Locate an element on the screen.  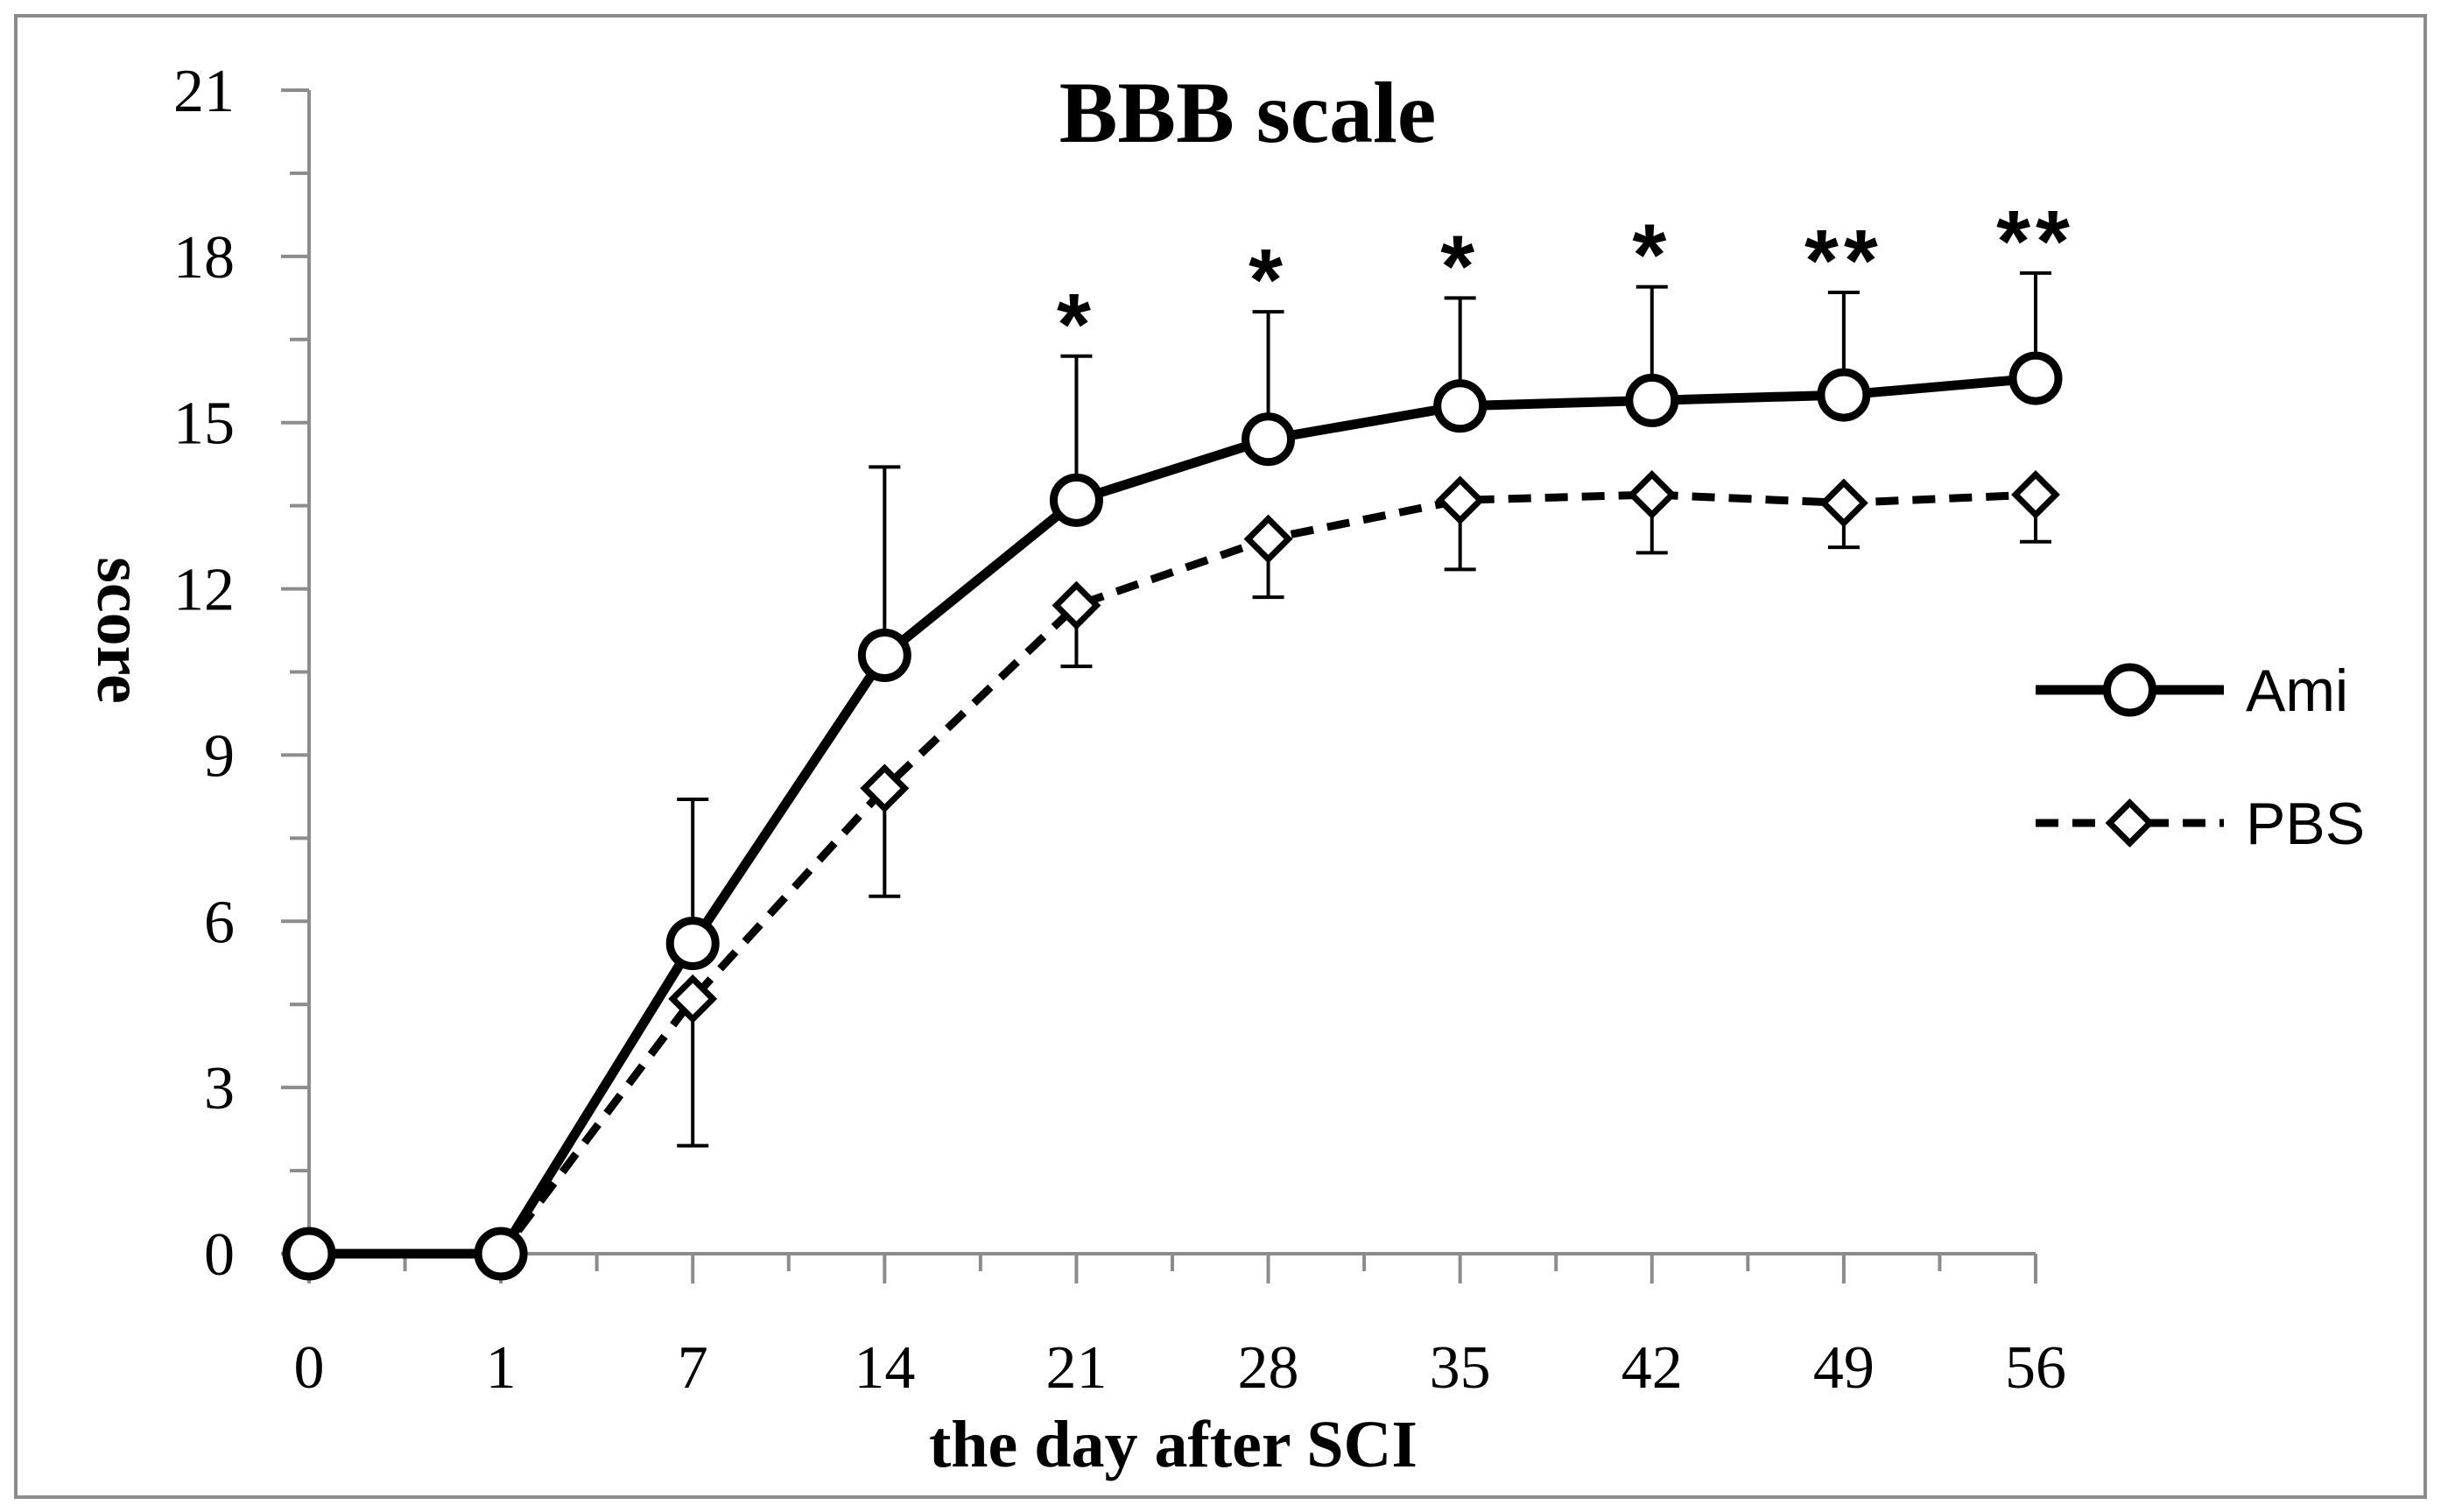
y-tick-label: 9 is located at coordinates (219, 756).